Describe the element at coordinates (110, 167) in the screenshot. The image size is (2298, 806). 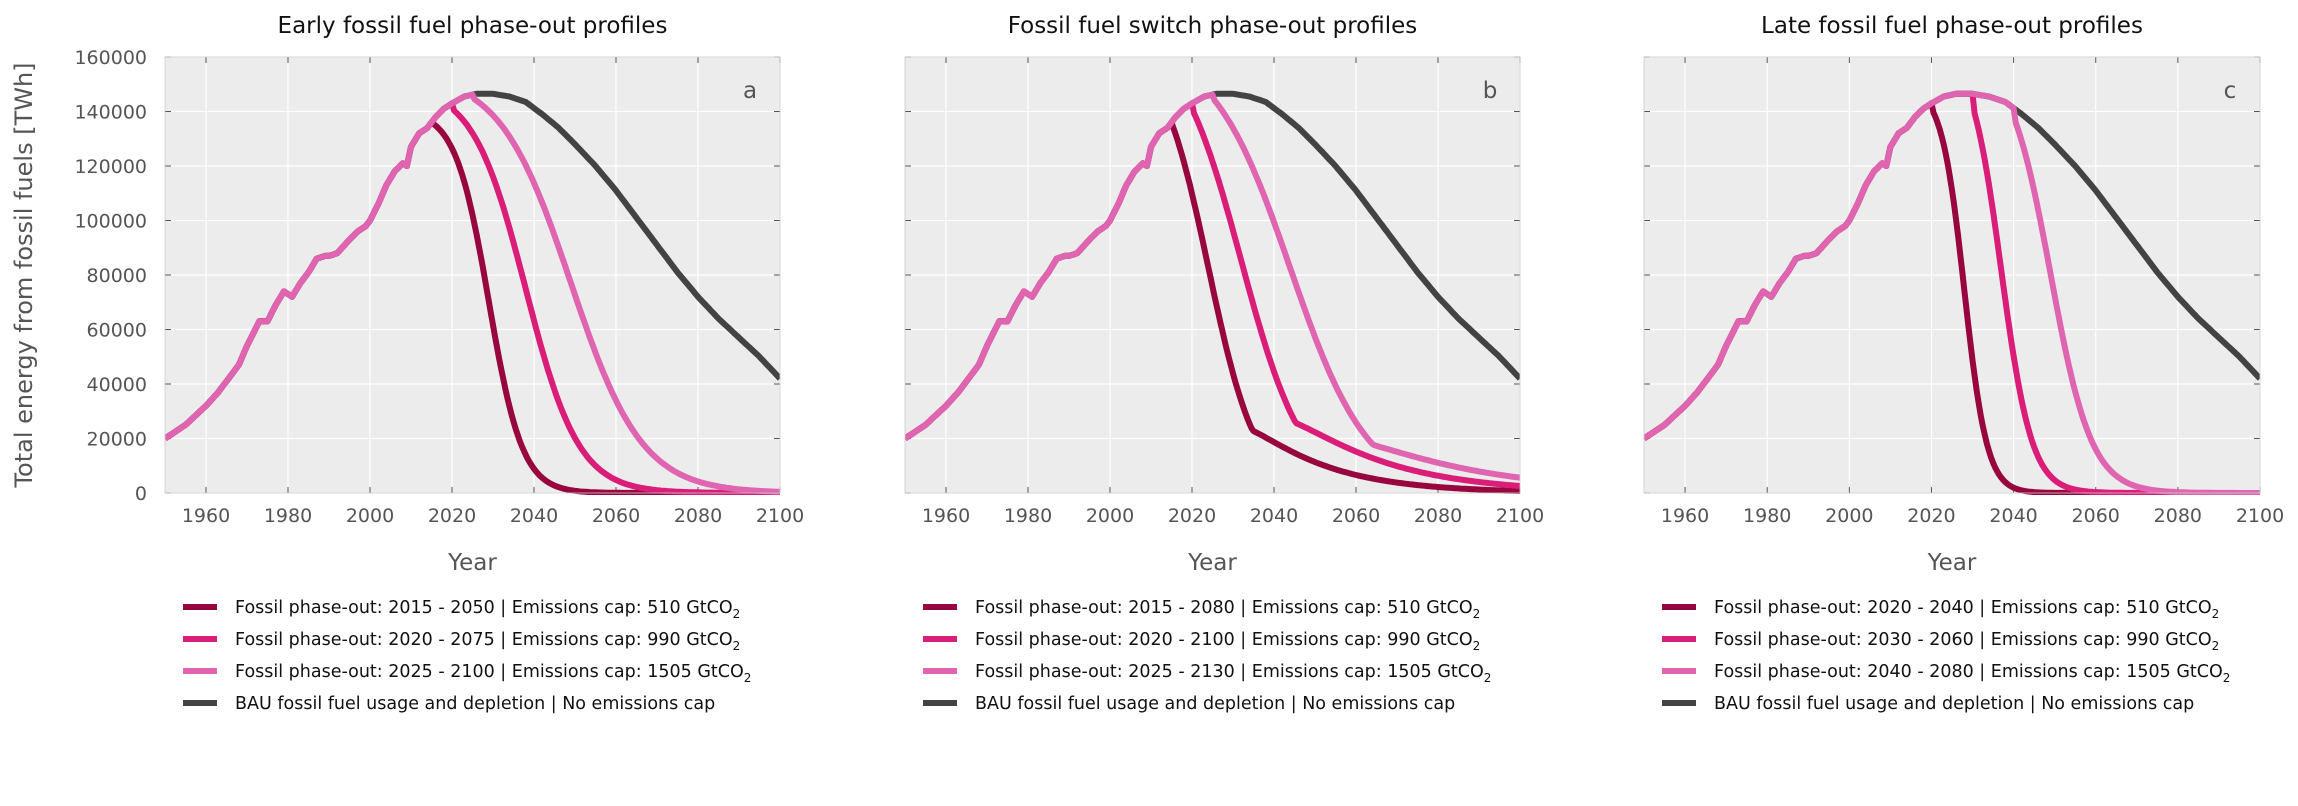
I see `y-tick-label: 120000` at that location.